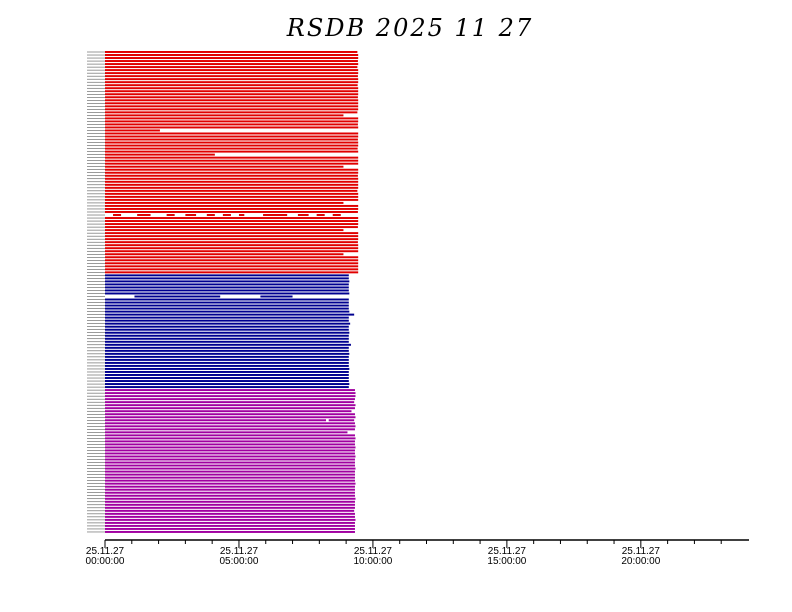  I want to click on x-tick-label: 00:00:00, so click(105, 561).